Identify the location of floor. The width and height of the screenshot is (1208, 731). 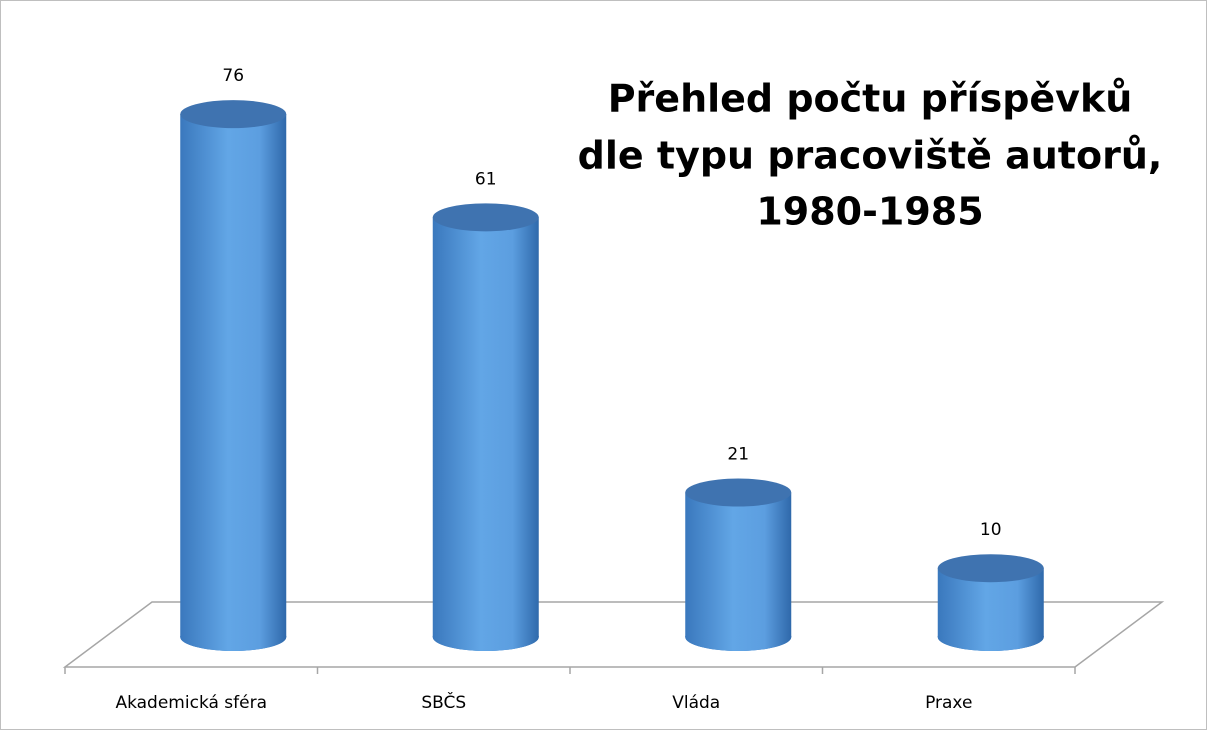
(613, 634).